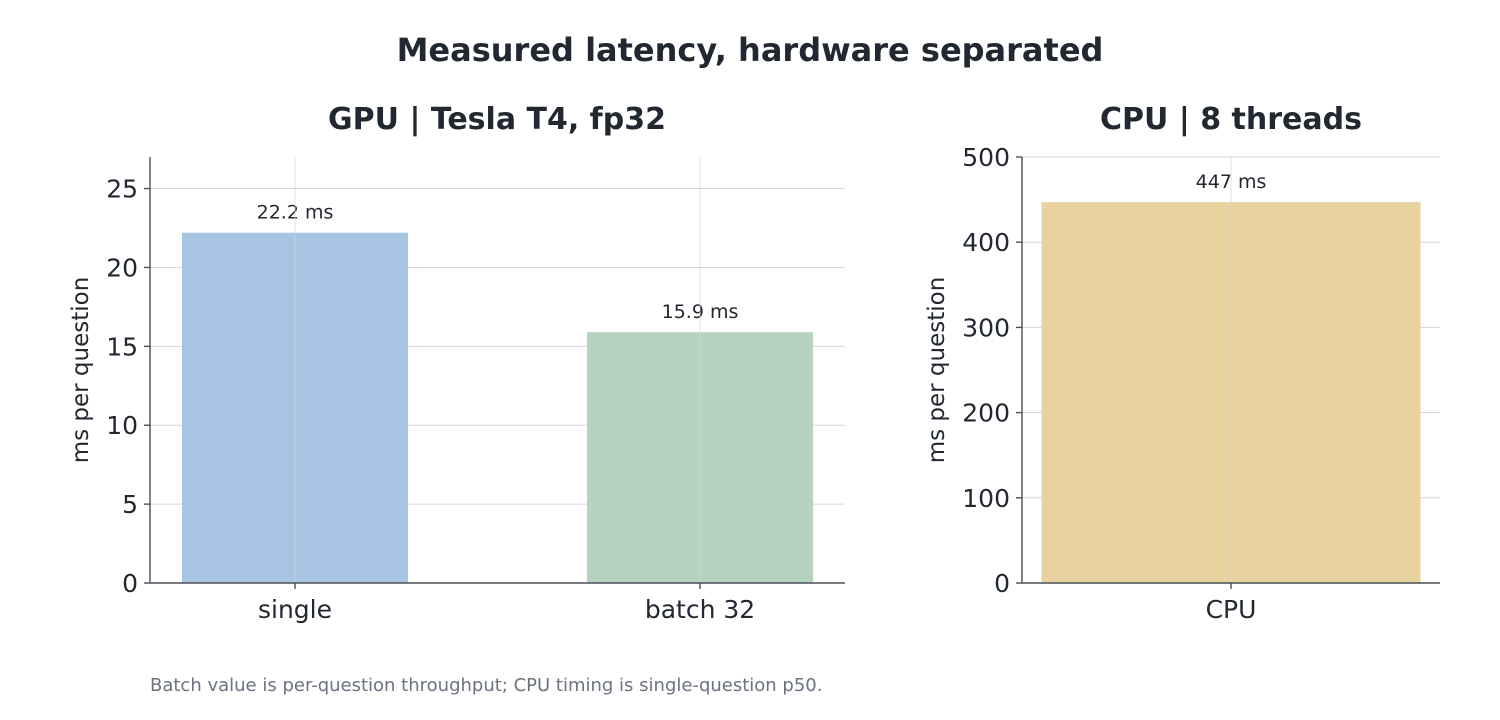  I want to click on y-tick-label: 100, so click(986, 498).